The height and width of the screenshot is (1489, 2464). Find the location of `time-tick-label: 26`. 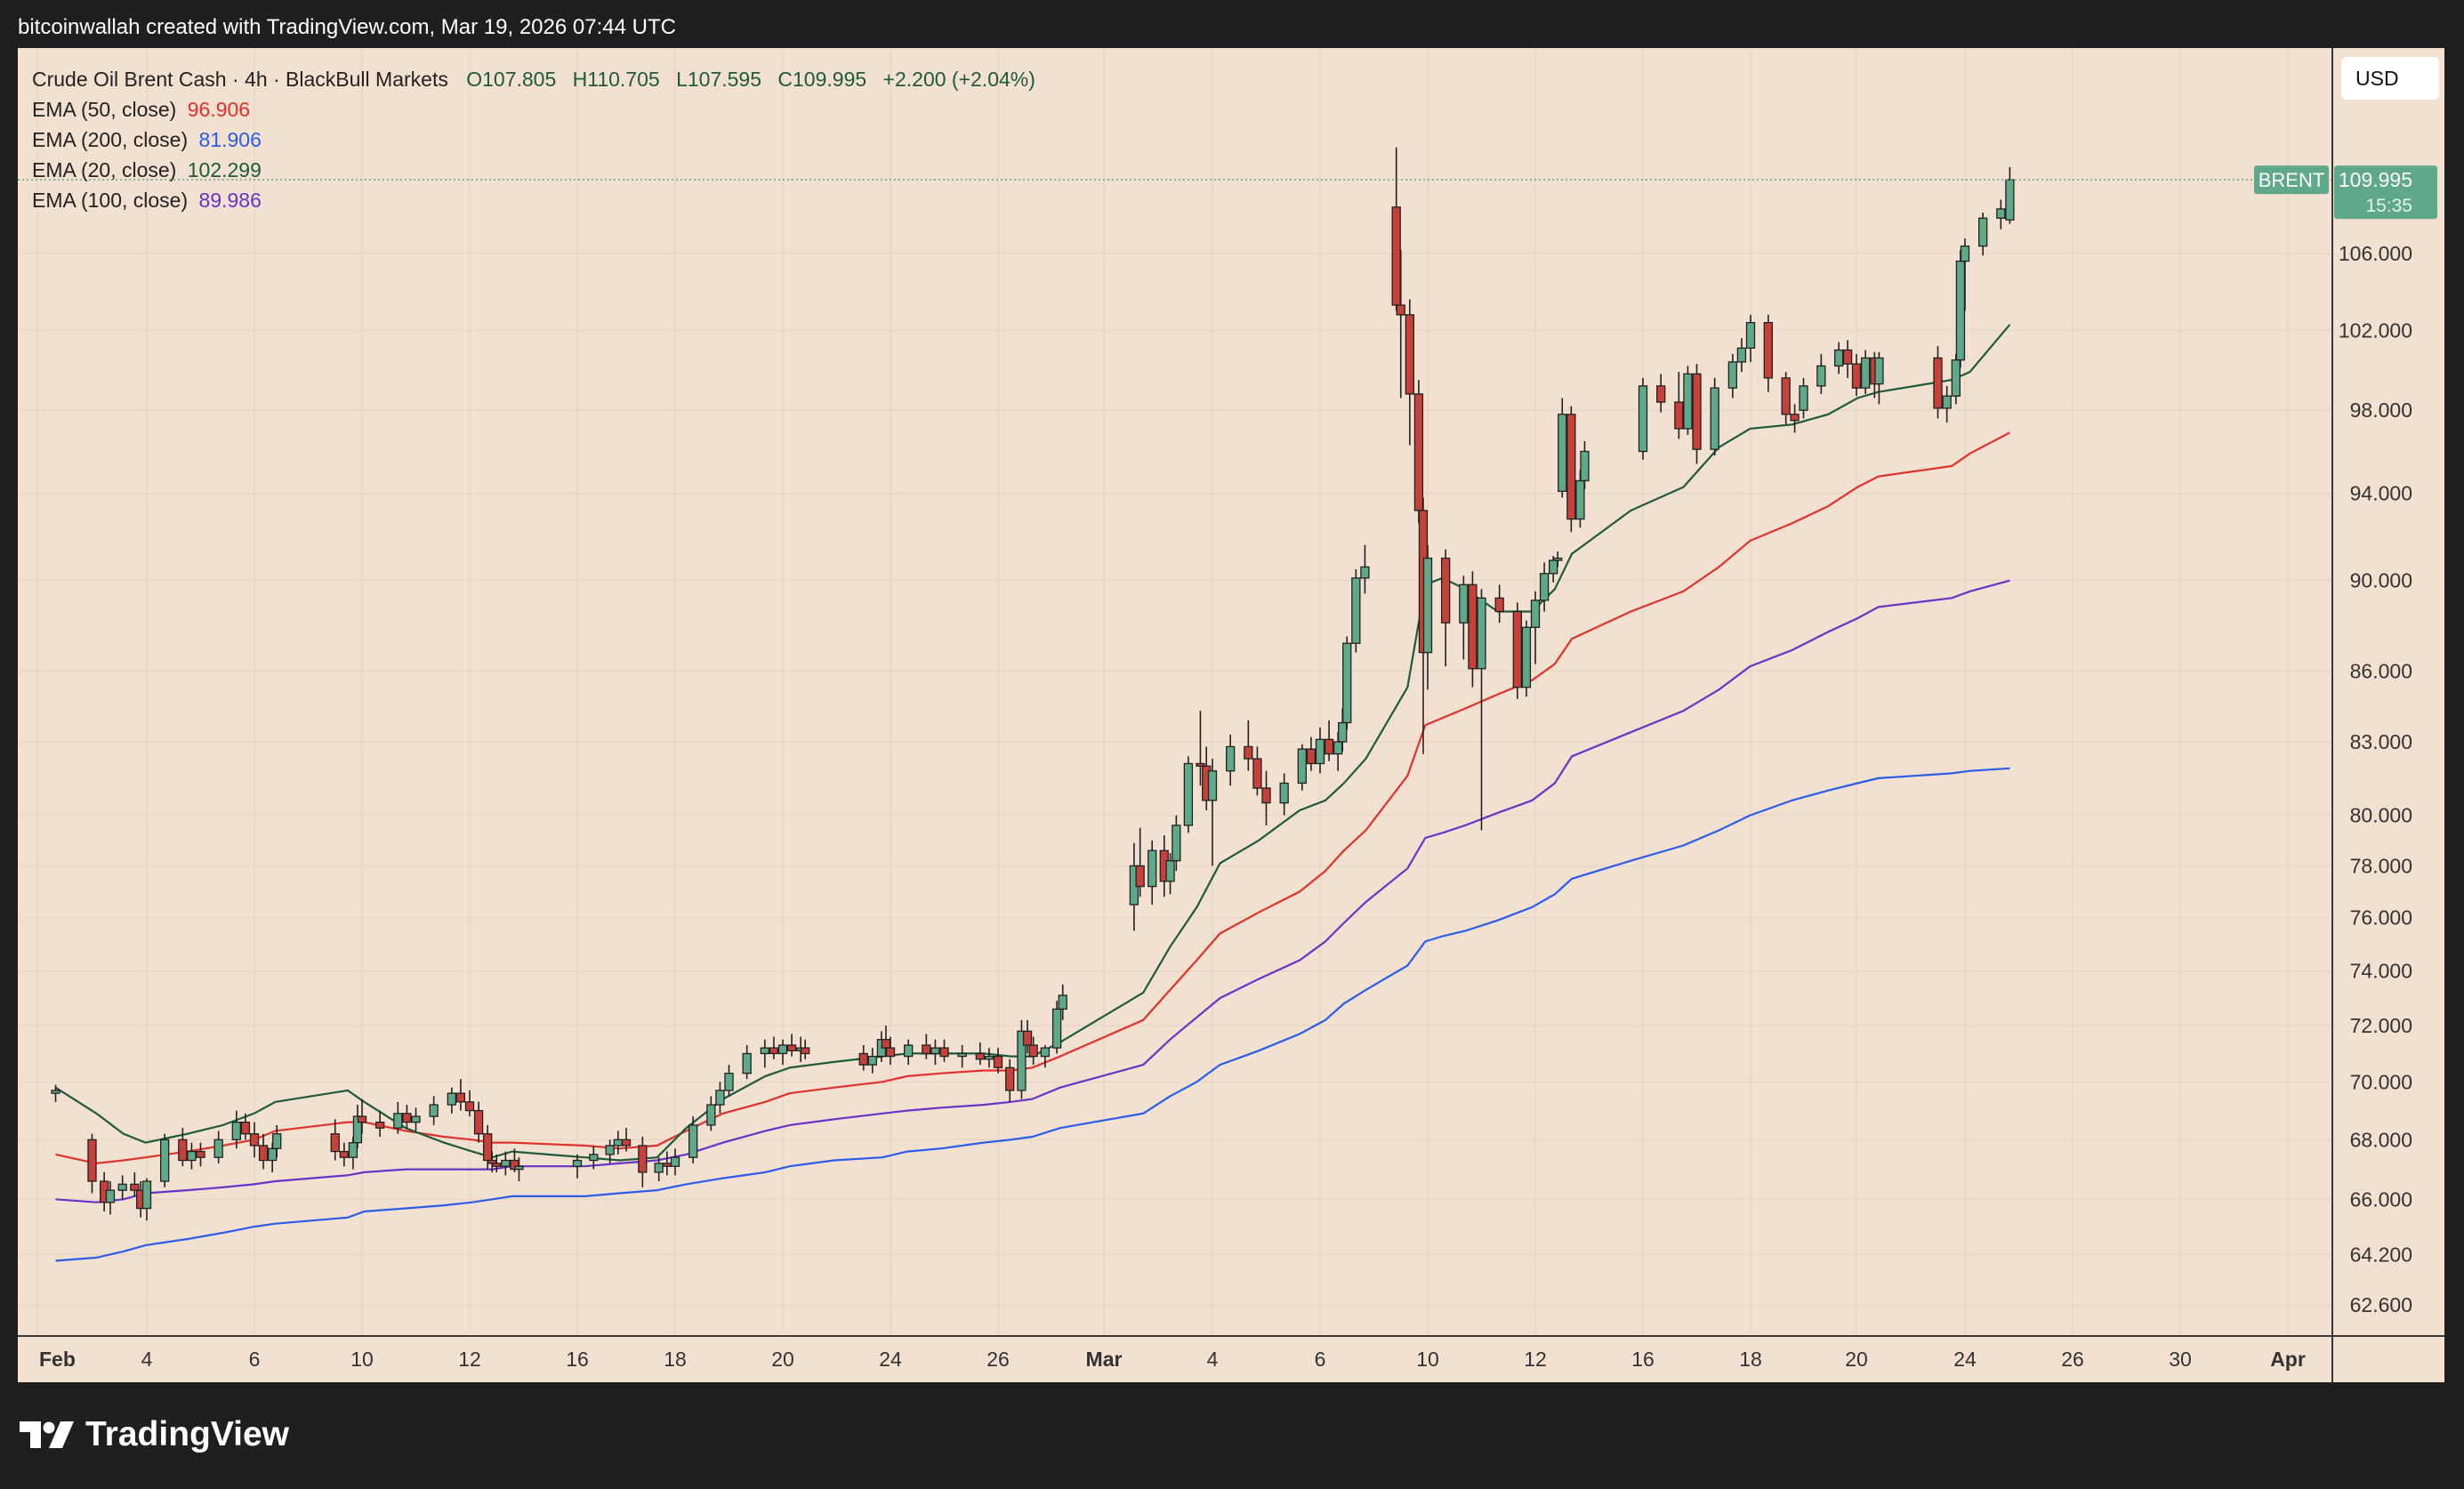

time-tick-label: 26 is located at coordinates (998, 1359).